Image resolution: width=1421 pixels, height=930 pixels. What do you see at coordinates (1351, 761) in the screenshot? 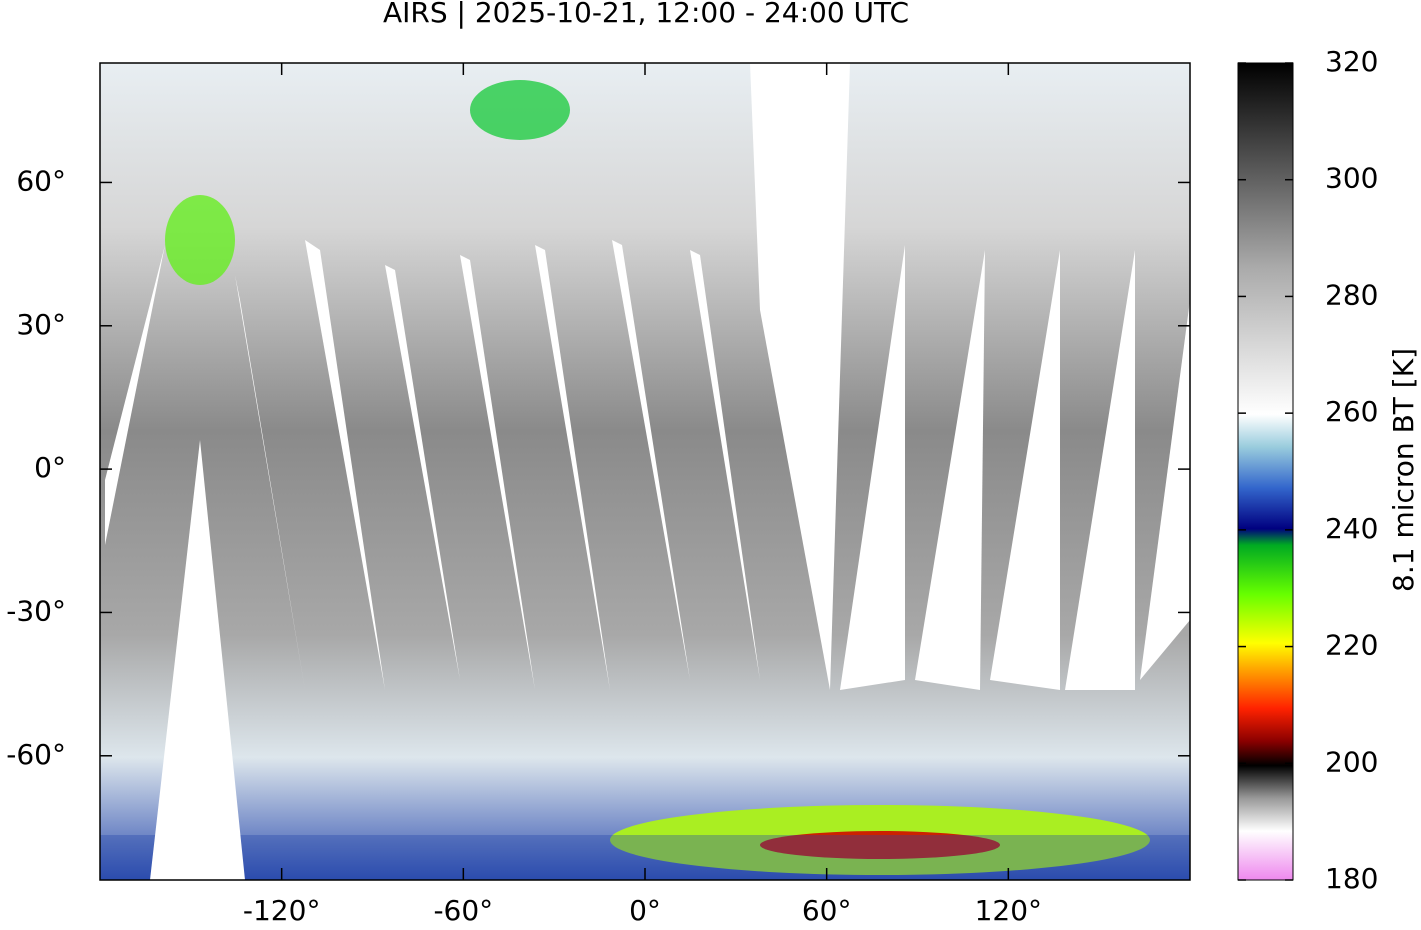
I see `colorbar-tick-label: 200` at bounding box center [1351, 761].